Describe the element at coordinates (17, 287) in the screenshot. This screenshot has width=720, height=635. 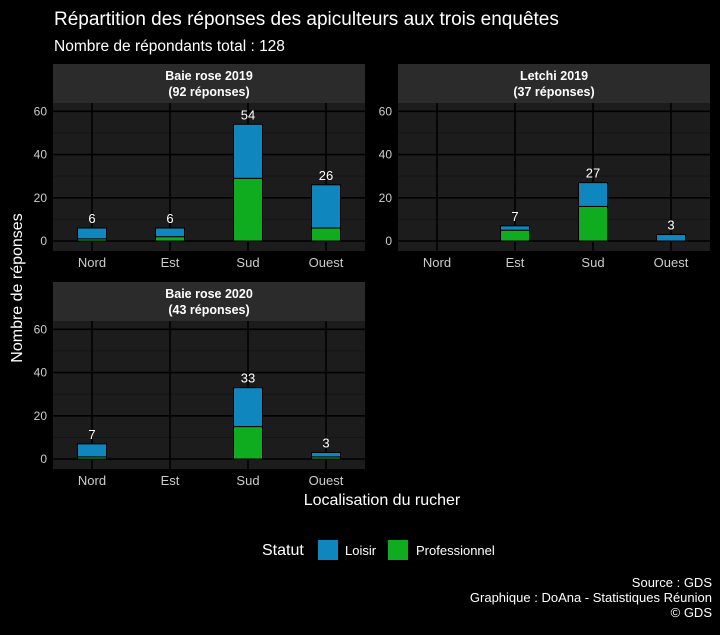
I see `y-axis-title: Nombre de réponses` at that location.